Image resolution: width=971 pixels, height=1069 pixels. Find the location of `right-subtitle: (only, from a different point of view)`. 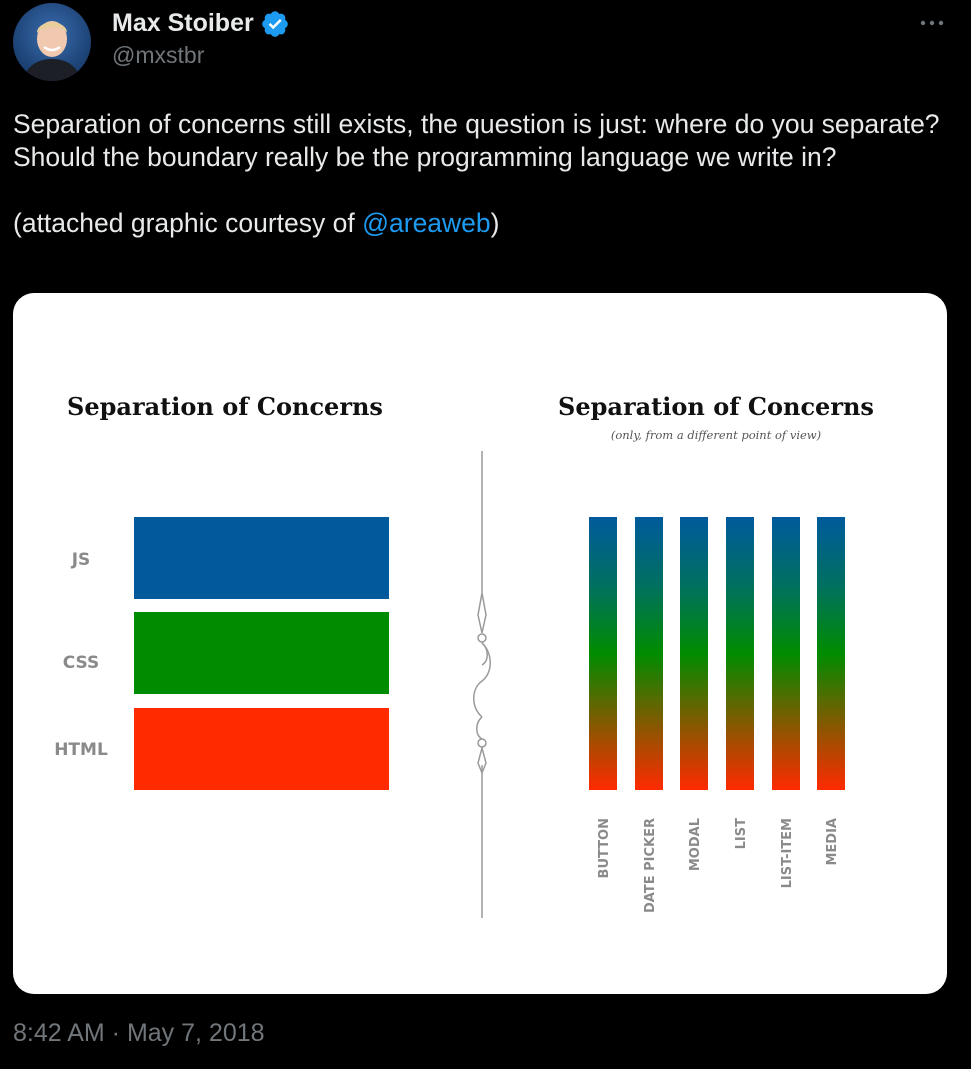

right-subtitle: (only, from a different point of view) is located at coordinates (716, 435).